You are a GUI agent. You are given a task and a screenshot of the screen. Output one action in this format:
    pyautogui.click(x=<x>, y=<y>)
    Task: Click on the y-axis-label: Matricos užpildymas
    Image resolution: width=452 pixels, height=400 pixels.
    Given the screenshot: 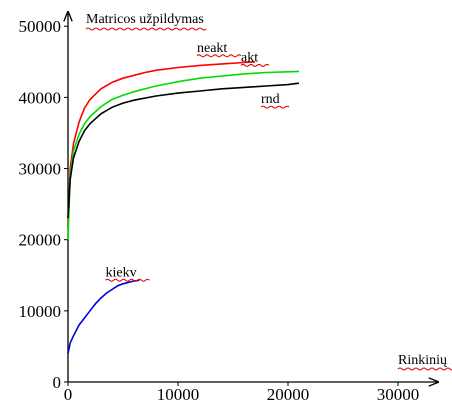 What is the action you would take?
    pyautogui.click(x=145, y=19)
    